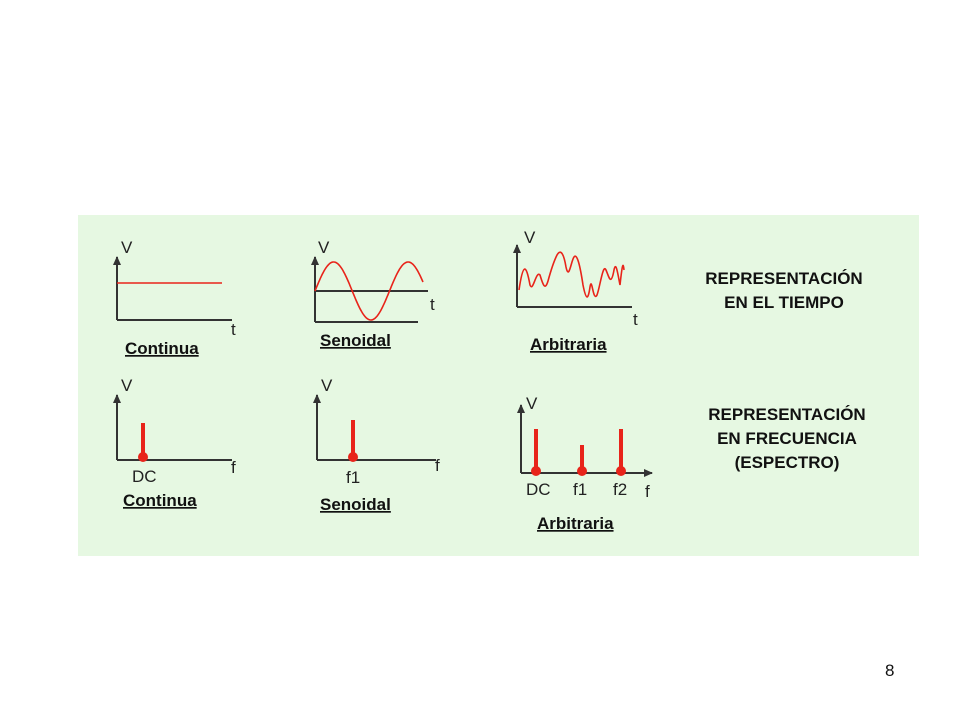  I want to click on f2-marker, so click(621, 471).